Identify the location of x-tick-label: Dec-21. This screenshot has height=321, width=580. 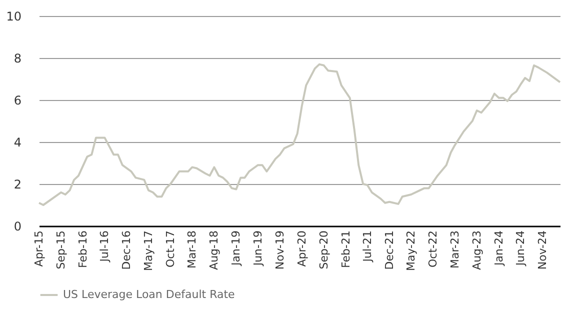
(389, 250).